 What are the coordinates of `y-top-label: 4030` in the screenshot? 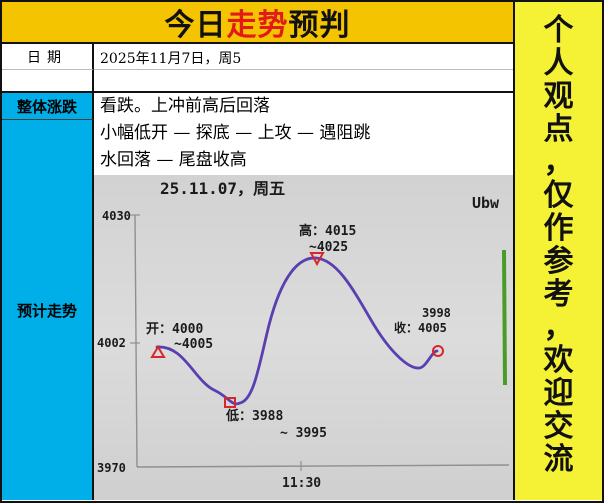 It's located at (116, 216).